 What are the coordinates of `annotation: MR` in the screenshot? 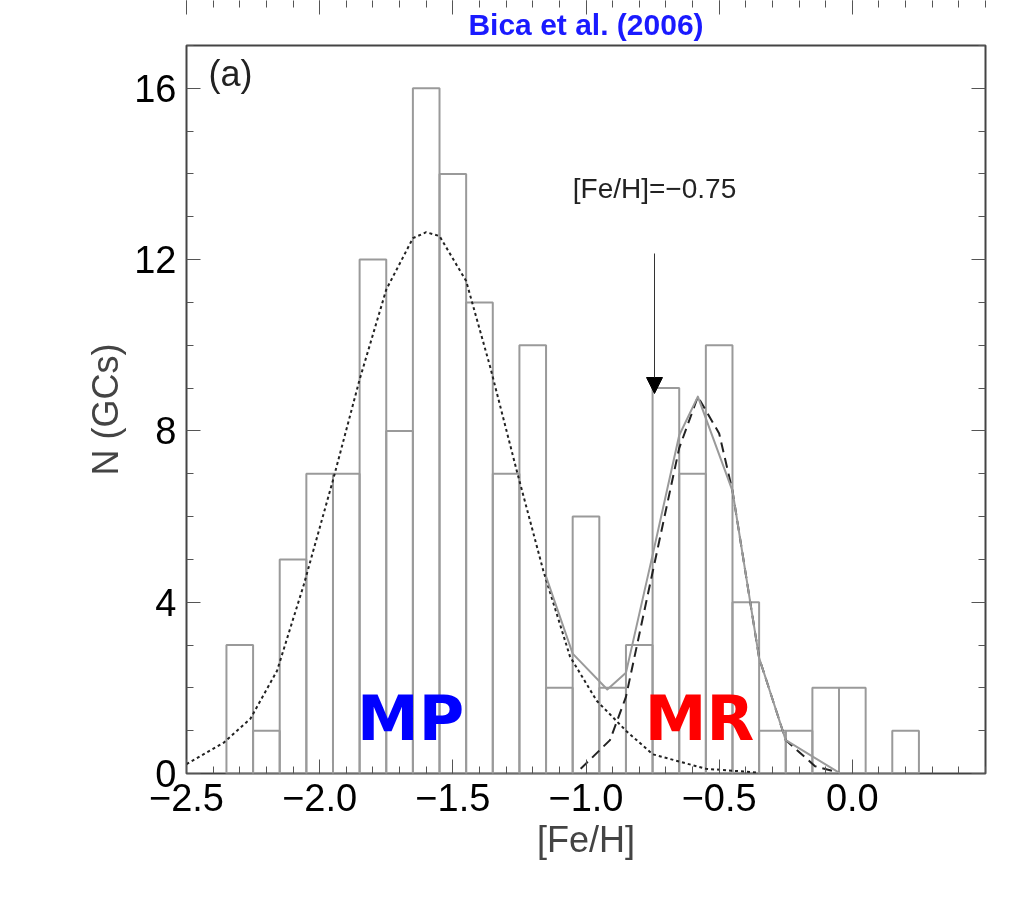 It's located at (699, 718).